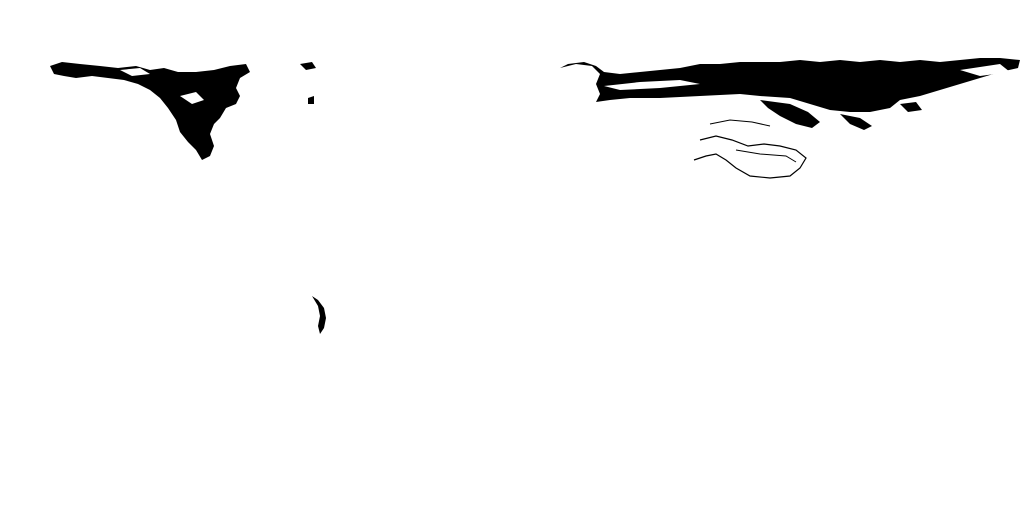  I want to click on greenland-fragment, so click(308, 83).